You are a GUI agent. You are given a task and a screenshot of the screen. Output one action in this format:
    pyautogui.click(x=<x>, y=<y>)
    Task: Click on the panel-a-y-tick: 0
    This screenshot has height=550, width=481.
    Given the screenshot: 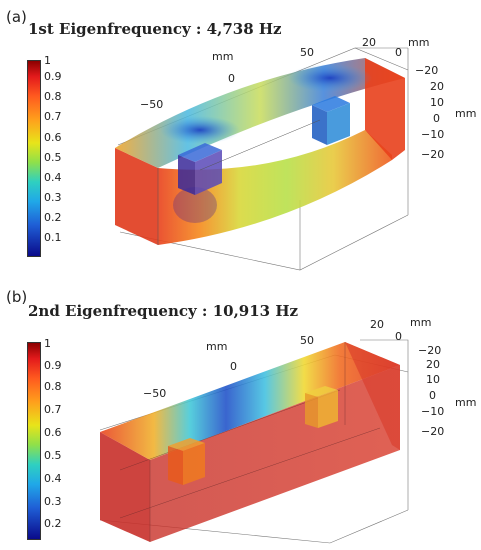 What is the action you would take?
    pyautogui.click(x=398, y=52)
    